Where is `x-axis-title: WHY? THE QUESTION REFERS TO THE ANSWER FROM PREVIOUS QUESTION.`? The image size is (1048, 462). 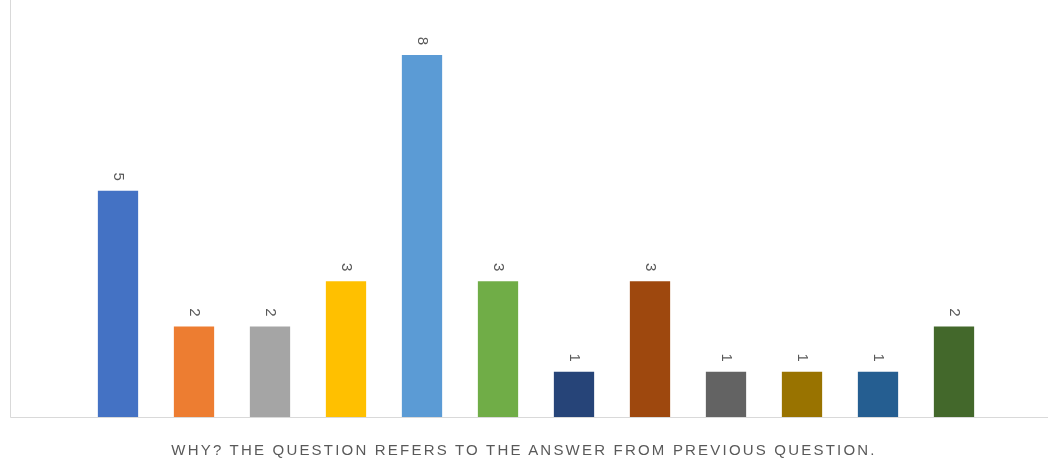 x-axis-title: WHY? THE QUESTION REFERS TO THE ANSWER FROM PREVIOUS QUESTION. is located at coordinates (524, 449).